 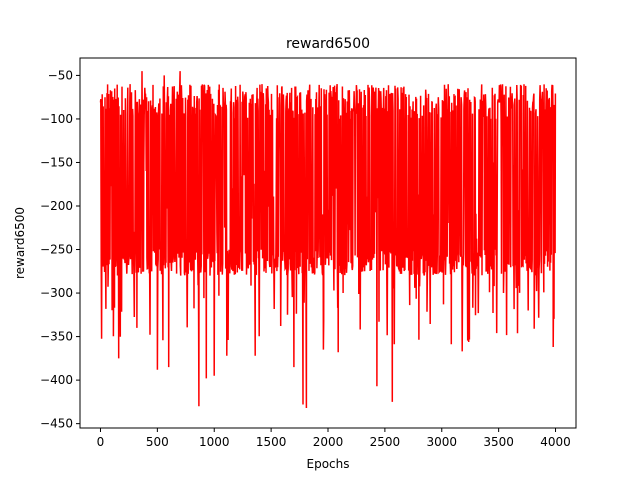 I want to click on x-tick-label: 2000, so click(x=328, y=442).